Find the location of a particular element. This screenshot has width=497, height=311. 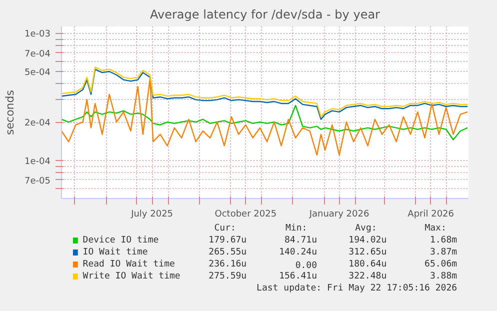

x-tick-label: July 2025 is located at coordinates (152, 215).